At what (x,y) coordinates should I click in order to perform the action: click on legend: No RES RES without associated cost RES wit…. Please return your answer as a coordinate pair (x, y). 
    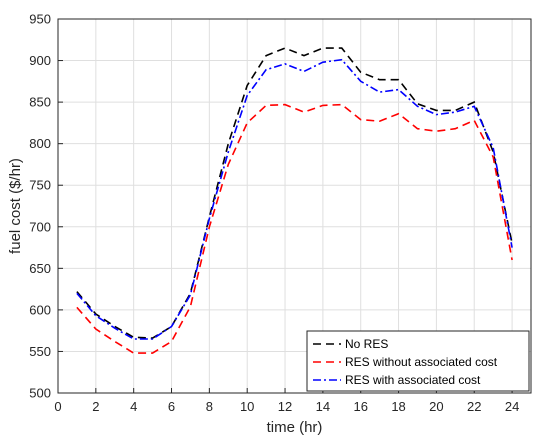
    Looking at the image, I should click on (418, 361).